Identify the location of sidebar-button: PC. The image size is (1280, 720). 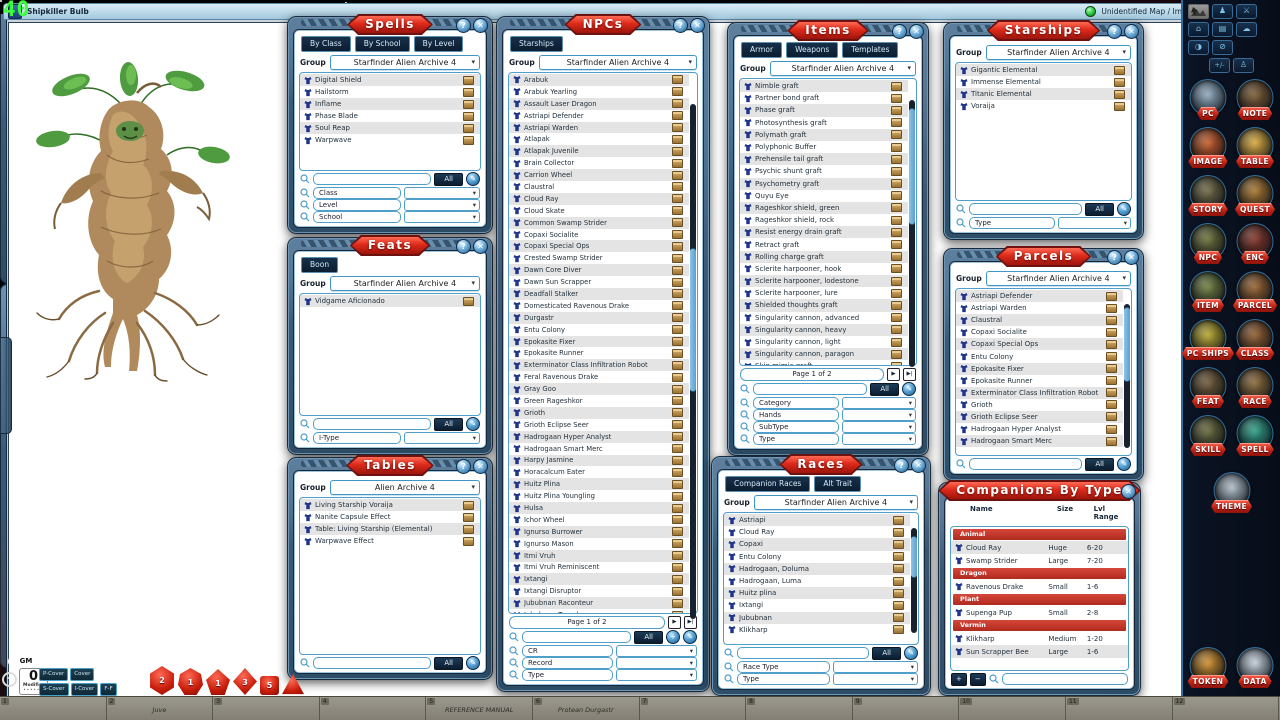
(1208, 98).